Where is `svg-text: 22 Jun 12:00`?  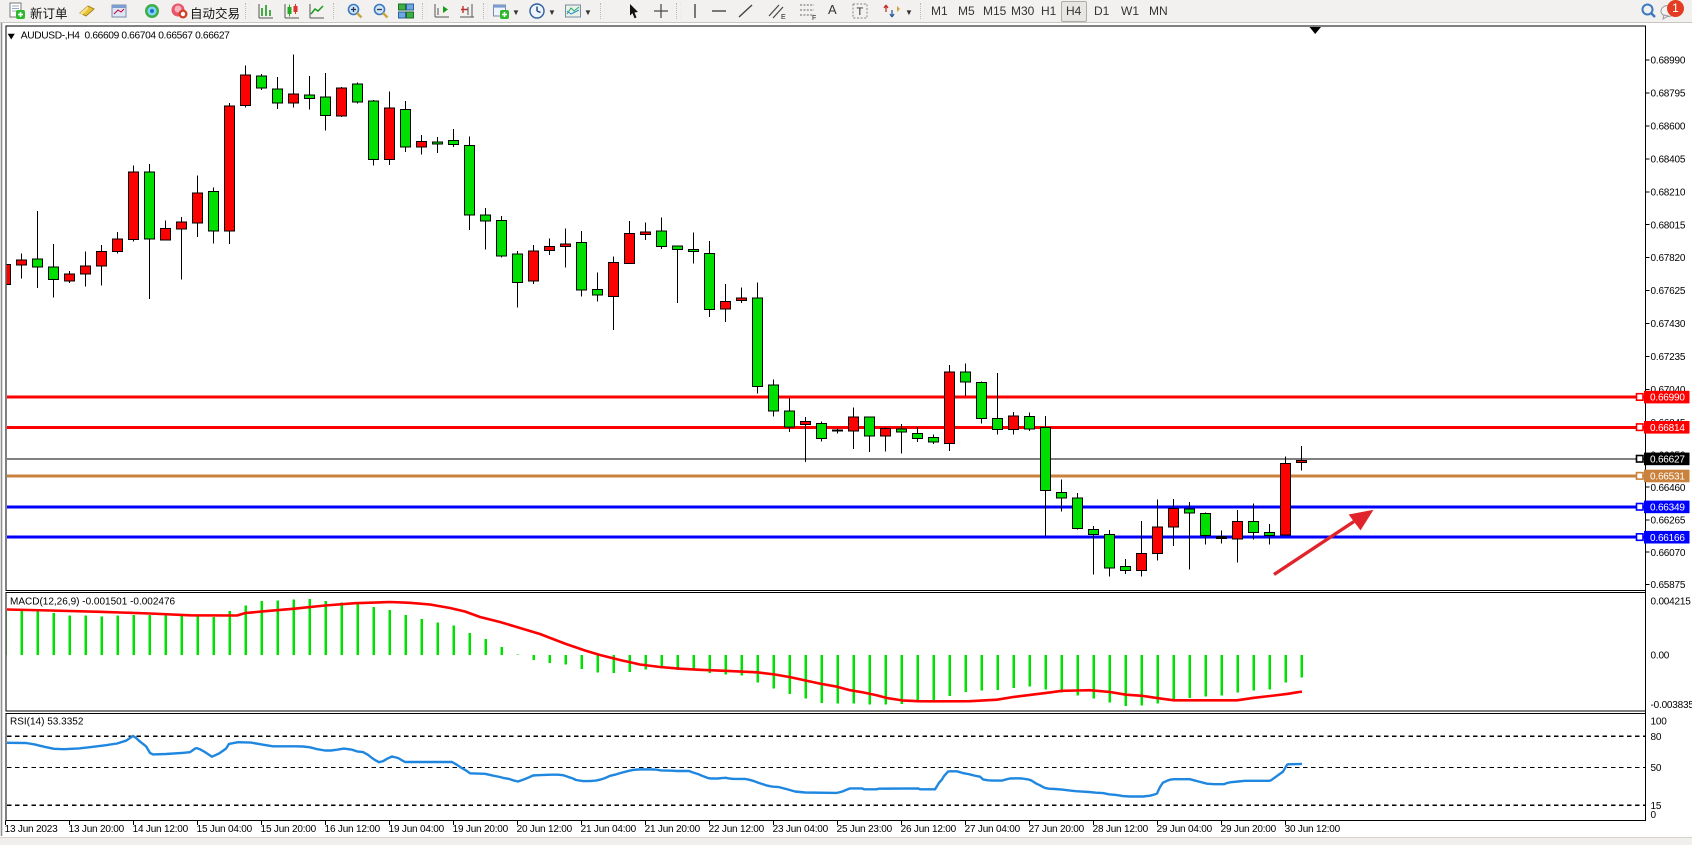 svg-text: 22 Jun 12:00 is located at coordinates (737, 829).